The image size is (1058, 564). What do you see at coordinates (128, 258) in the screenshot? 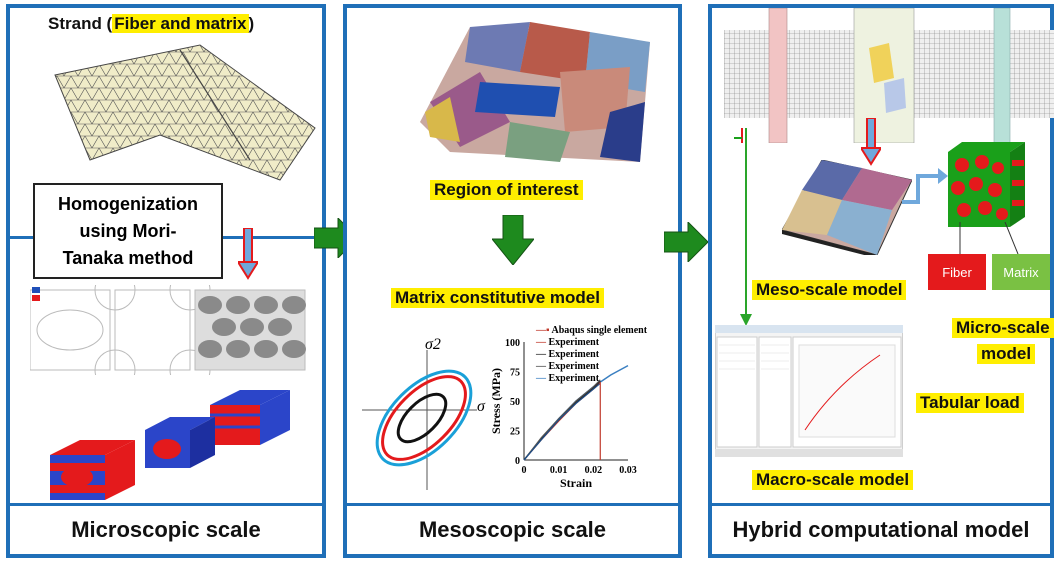
I see `homog-line-3: Tanaka method` at bounding box center [128, 258].